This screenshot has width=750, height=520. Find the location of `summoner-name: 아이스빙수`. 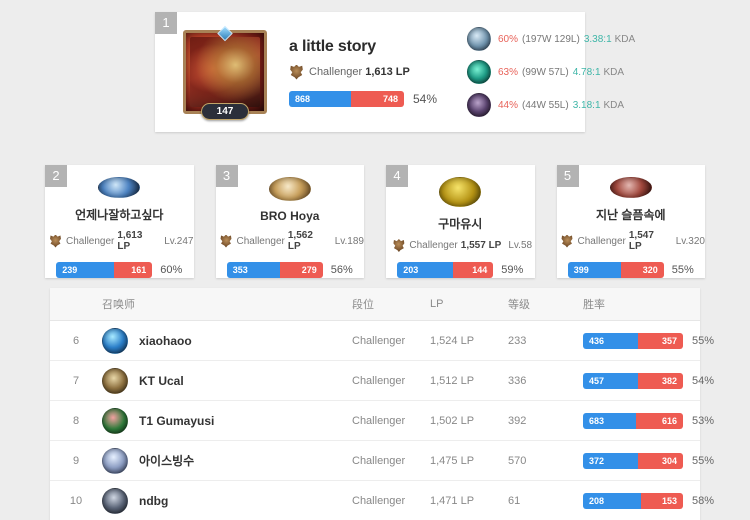

summoner-name: 아이스빙수 is located at coordinates (167, 461).